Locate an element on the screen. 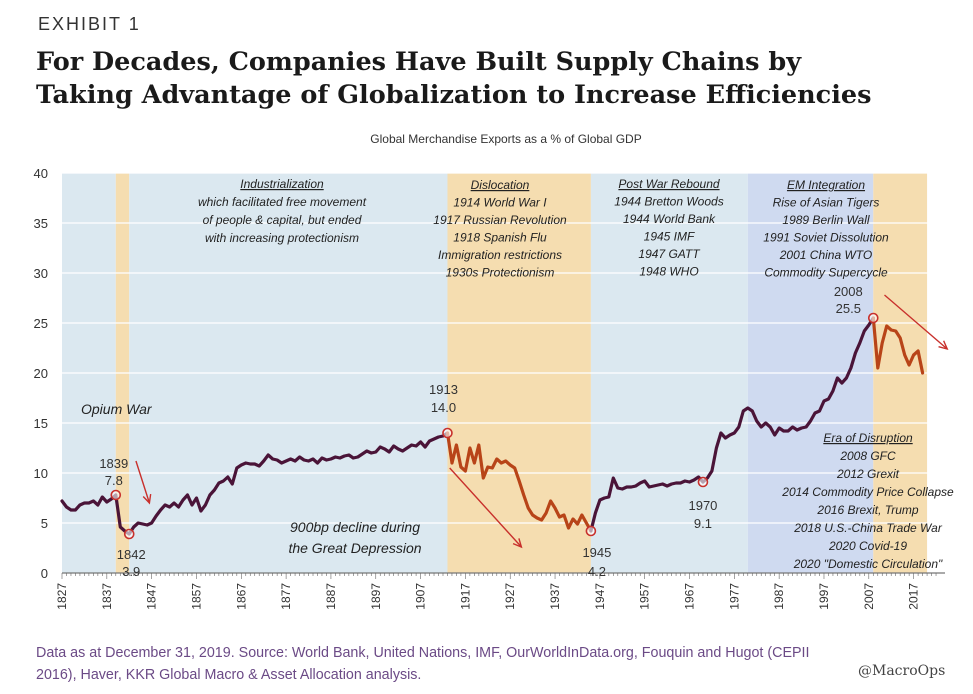 This screenshot has height=694, width=973. x-tick-label: 1837 is located at coordinates (107, 596).